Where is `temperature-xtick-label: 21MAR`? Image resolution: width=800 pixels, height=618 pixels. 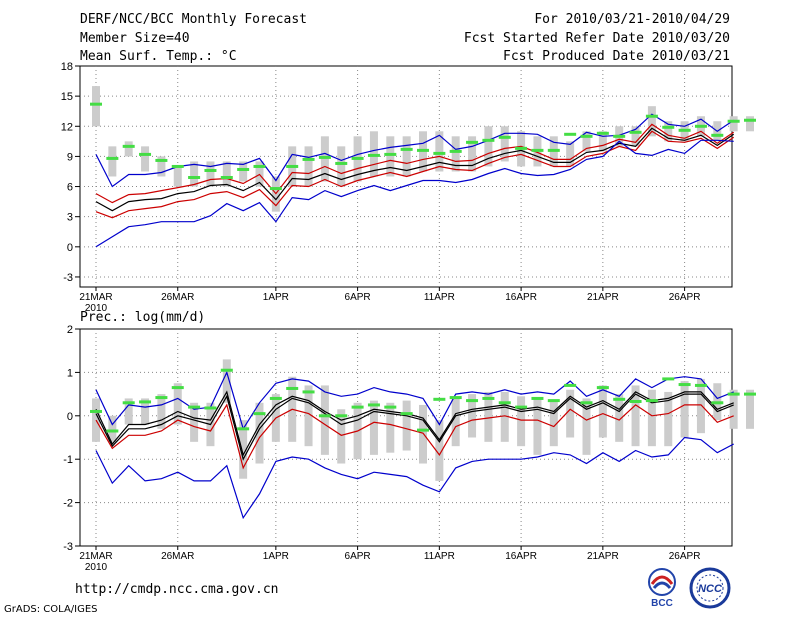 temperature-xtick-label: 21MAR is located at coordinates (95, 297).